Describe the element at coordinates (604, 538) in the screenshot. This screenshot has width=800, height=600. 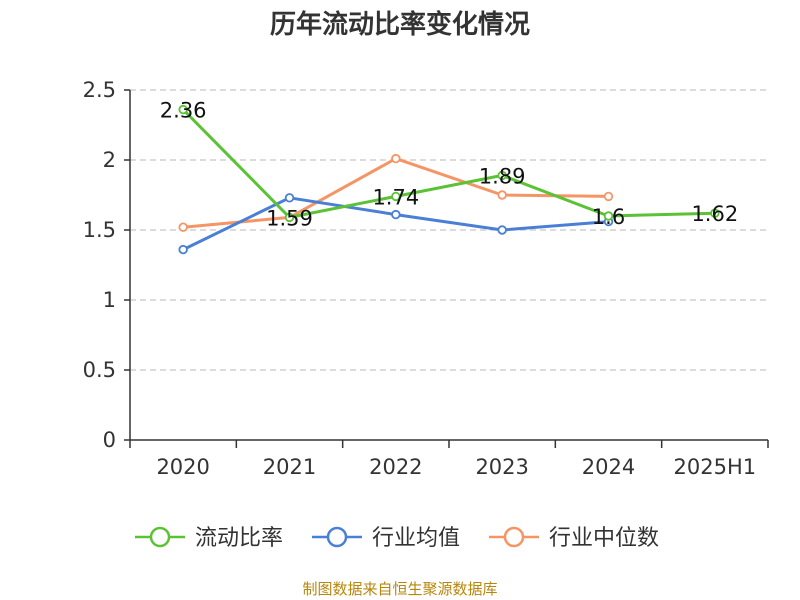
I see `legend-label: 行业中位数` at that location.